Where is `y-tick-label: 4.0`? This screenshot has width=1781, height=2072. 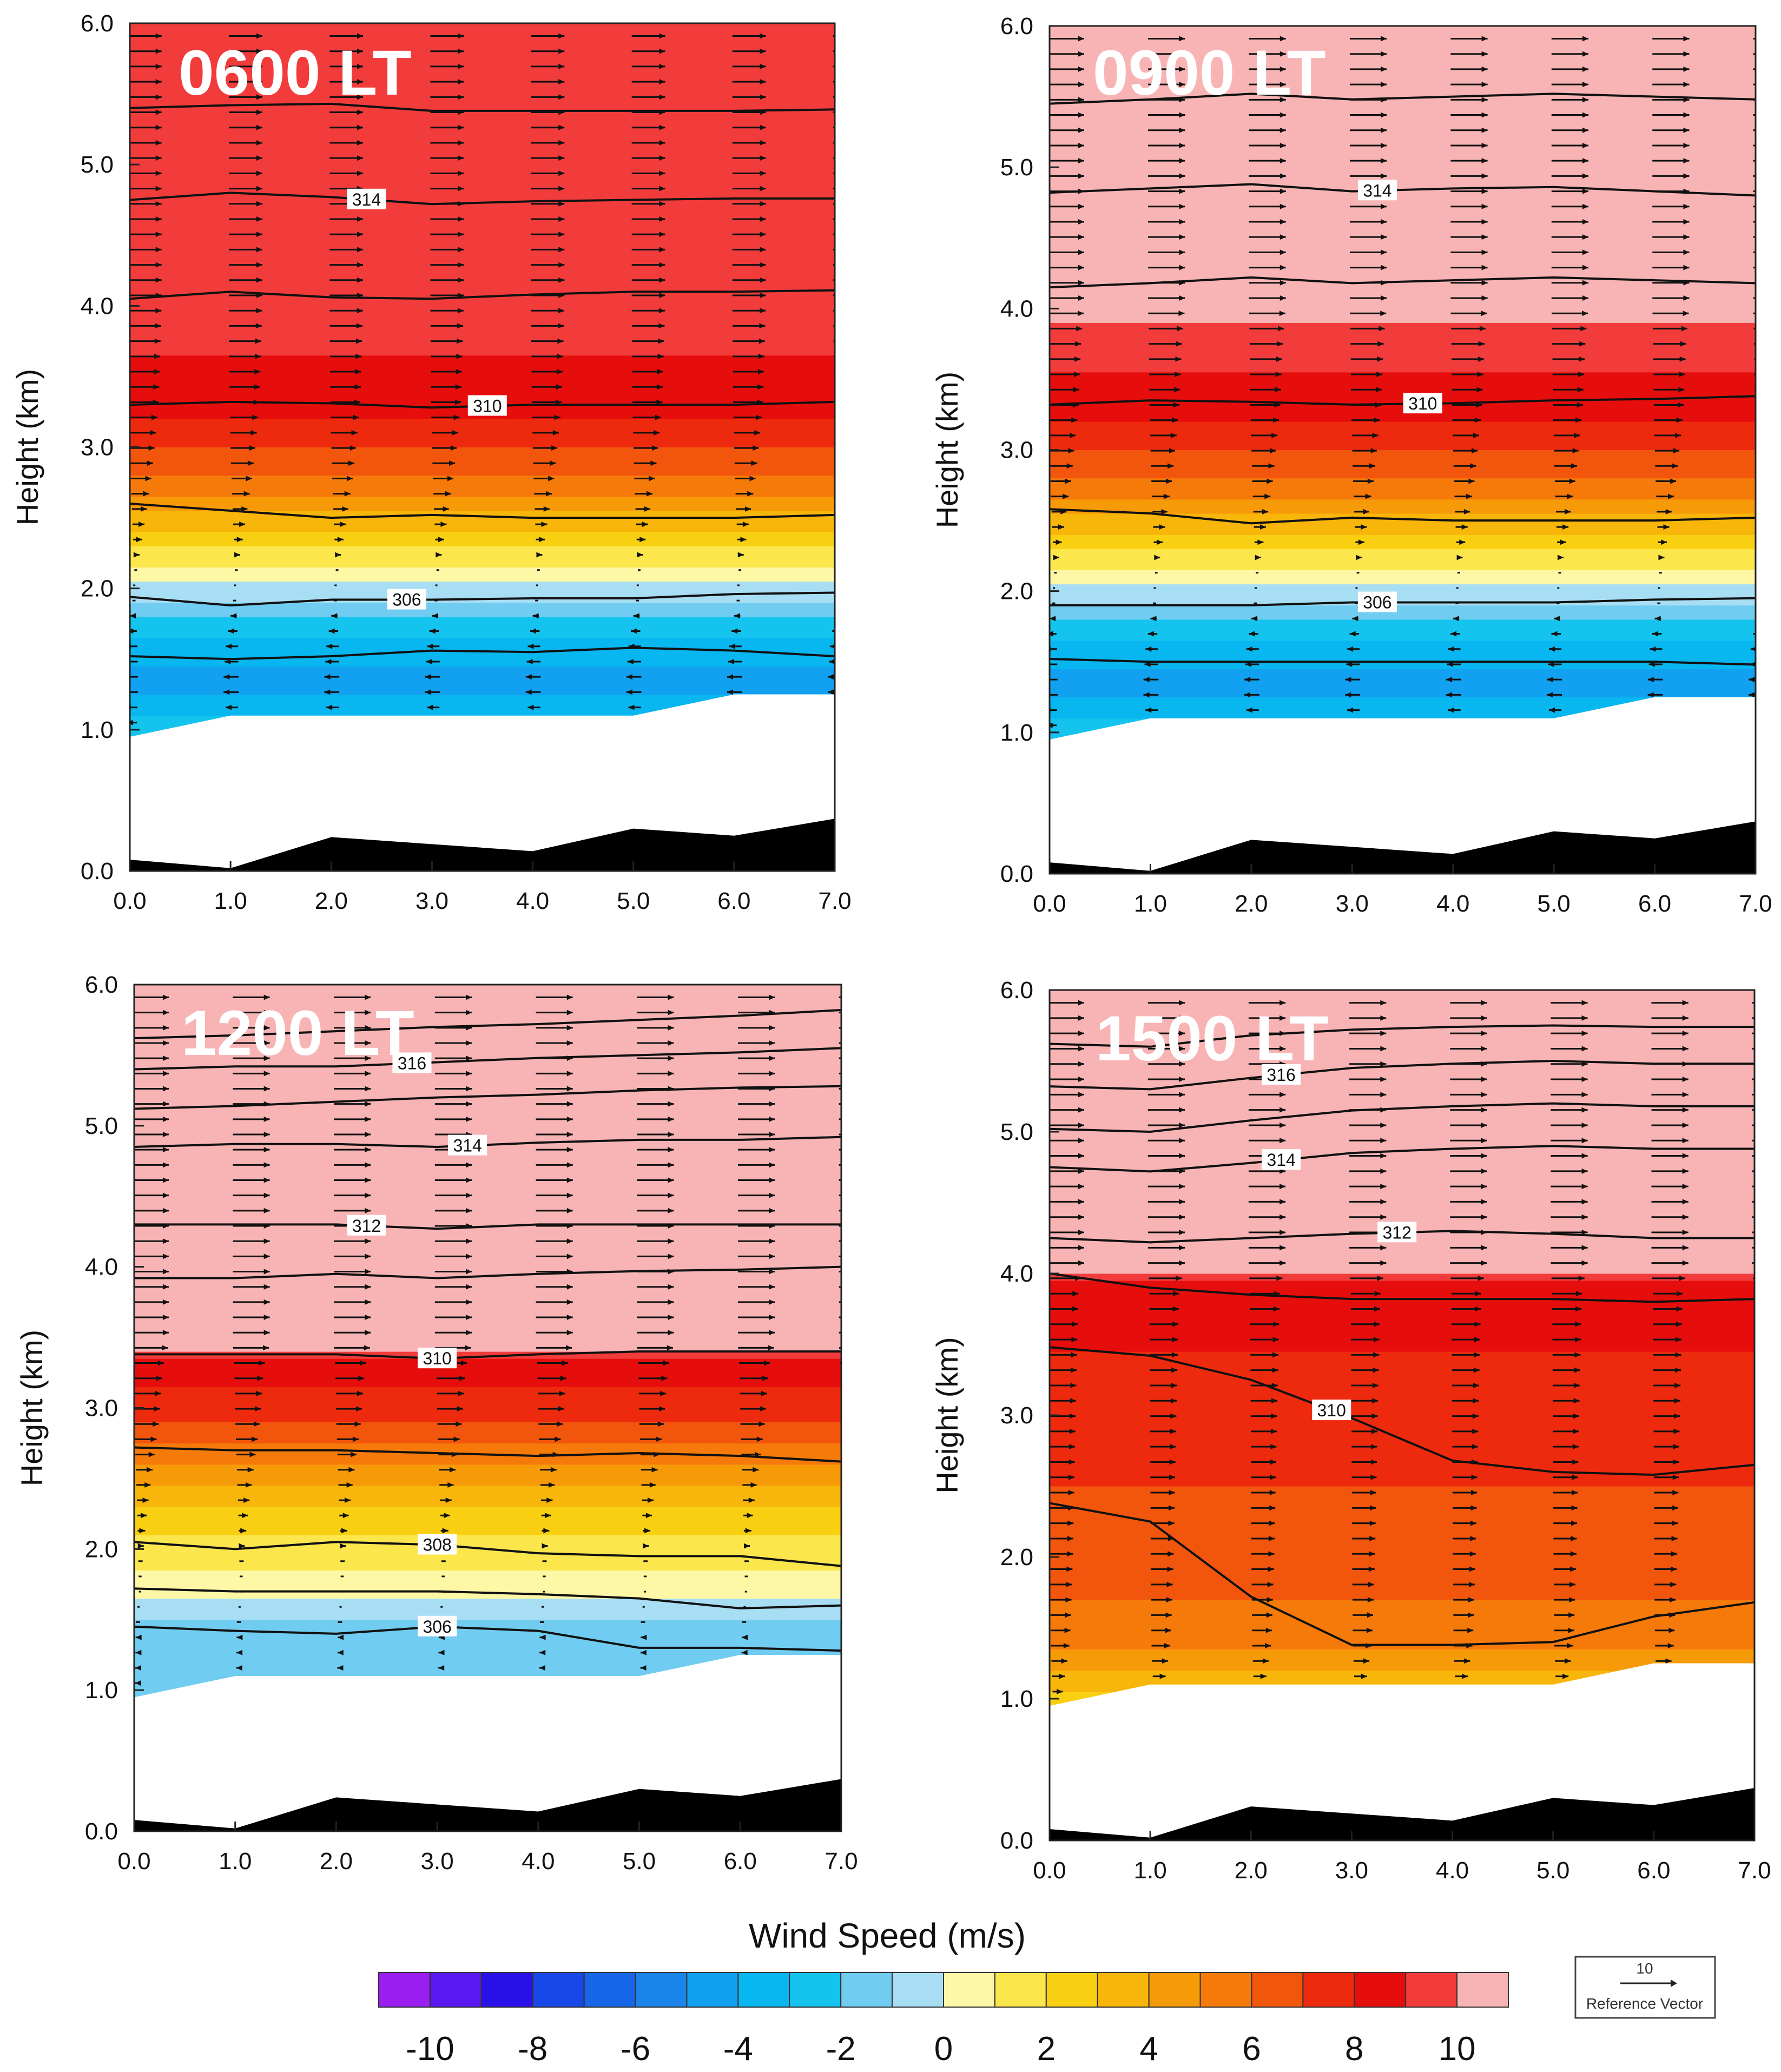 y-tick-label: 4.0 is located at coordinates (1016, 308).